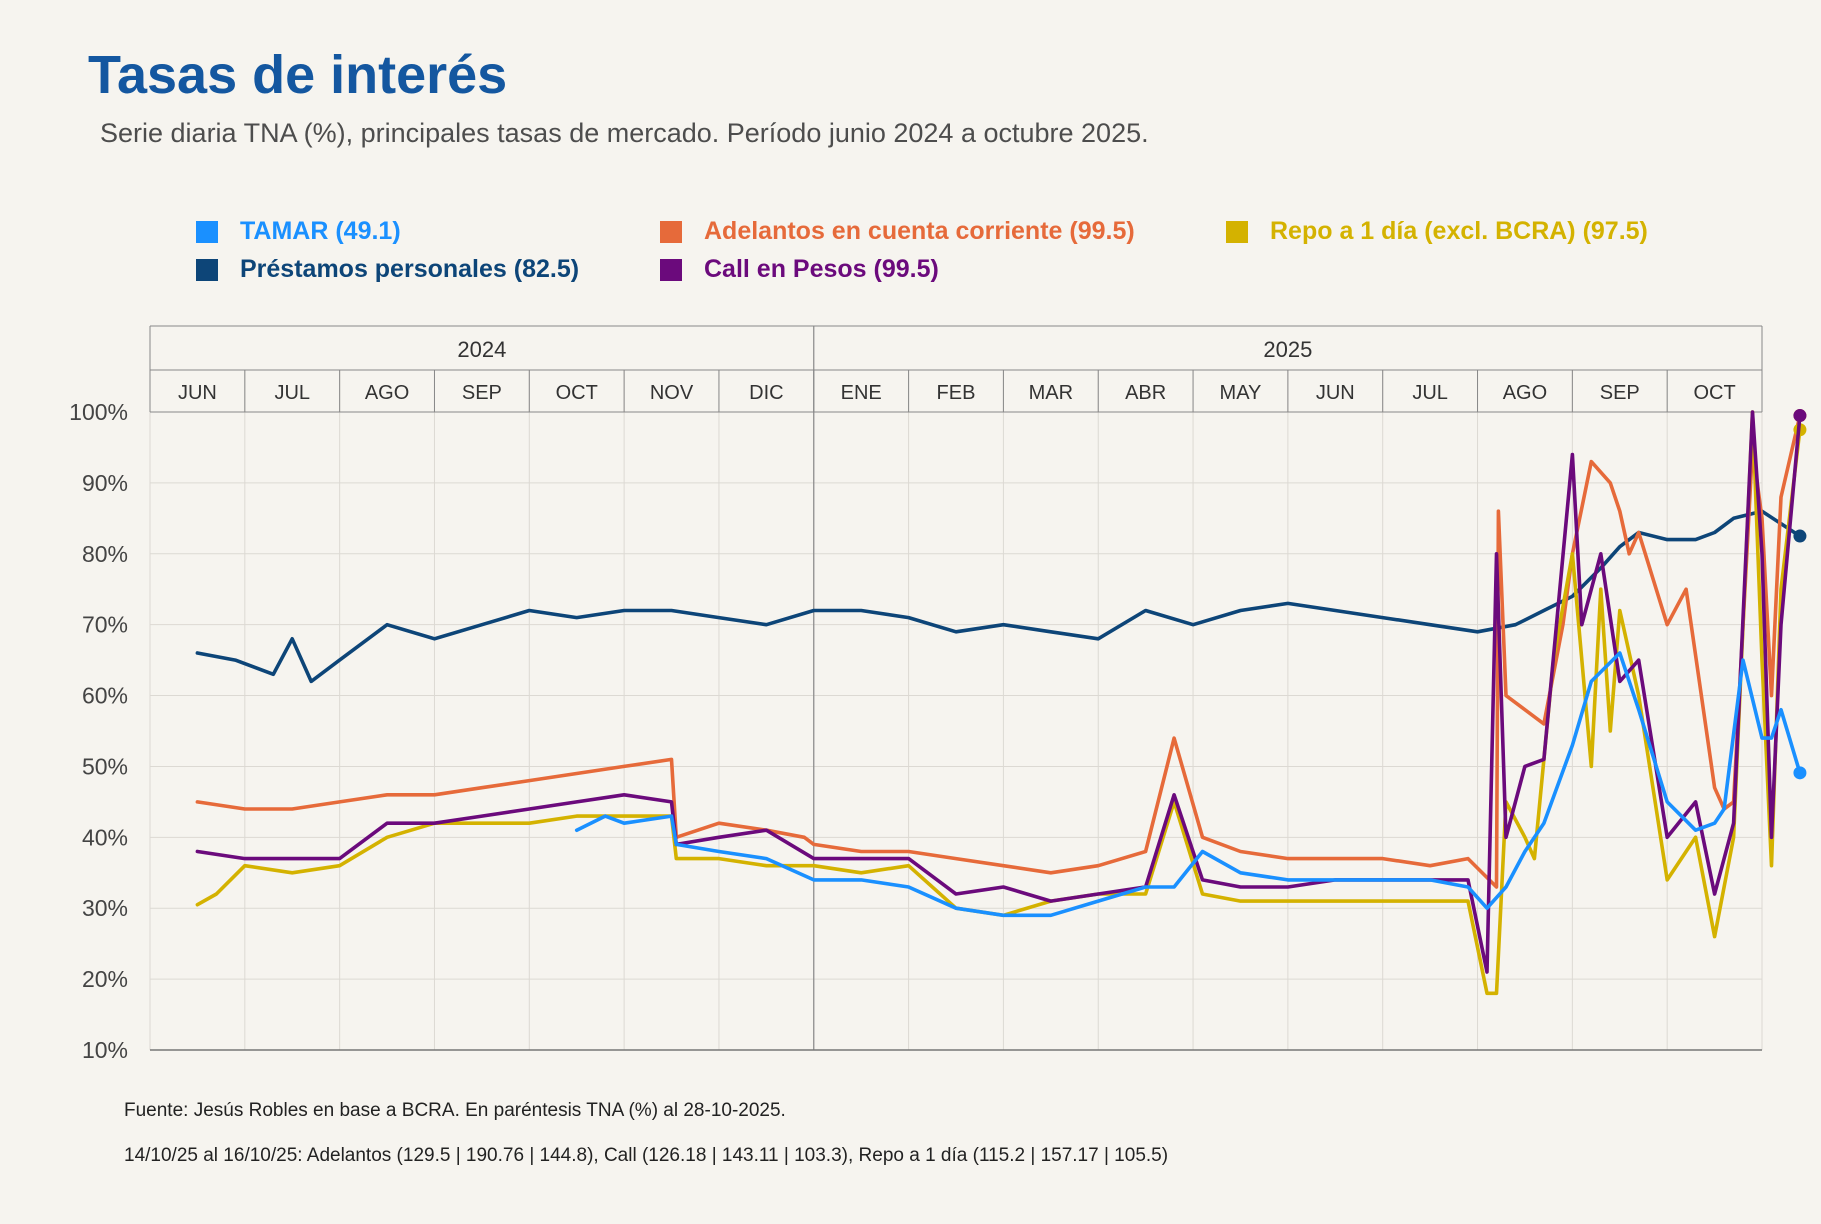  What do you see at coordinates (1287, 349) in the screenshot?
I see `year-label: 2025` at bounding box center [1287, 349].